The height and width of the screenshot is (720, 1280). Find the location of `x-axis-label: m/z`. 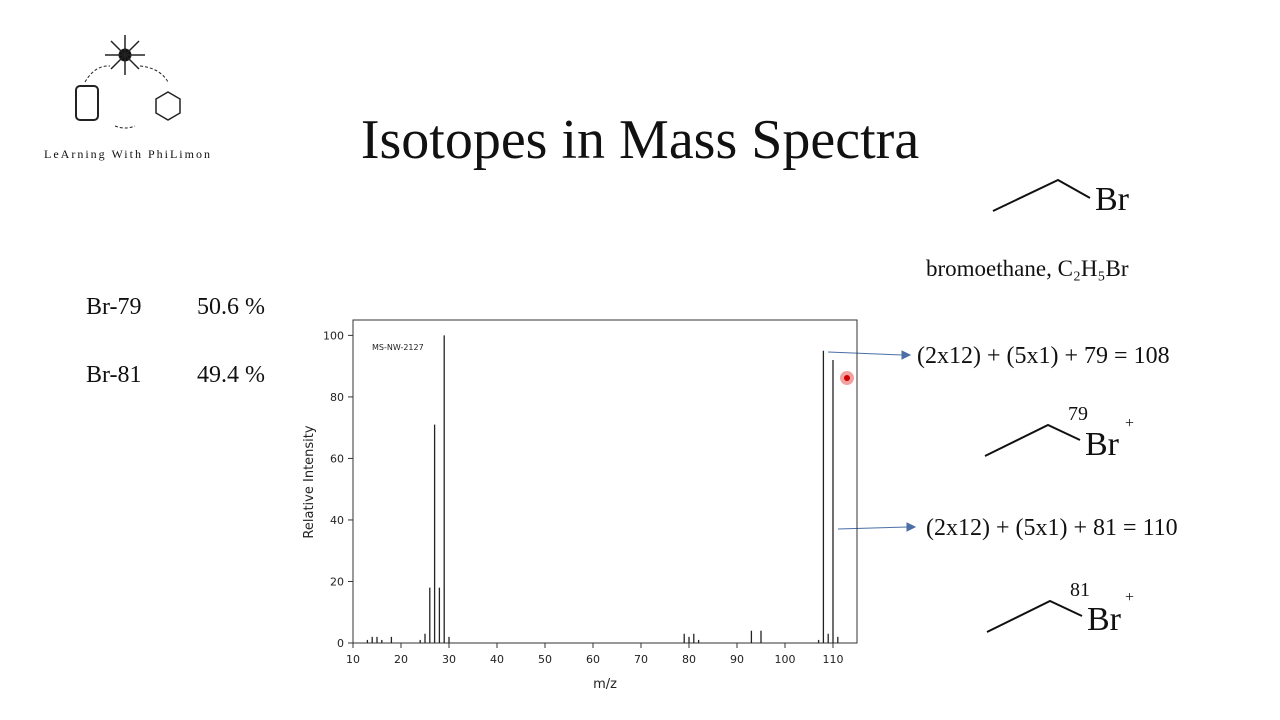

x-axis-label: m/z is located at coordinates (605, 684).